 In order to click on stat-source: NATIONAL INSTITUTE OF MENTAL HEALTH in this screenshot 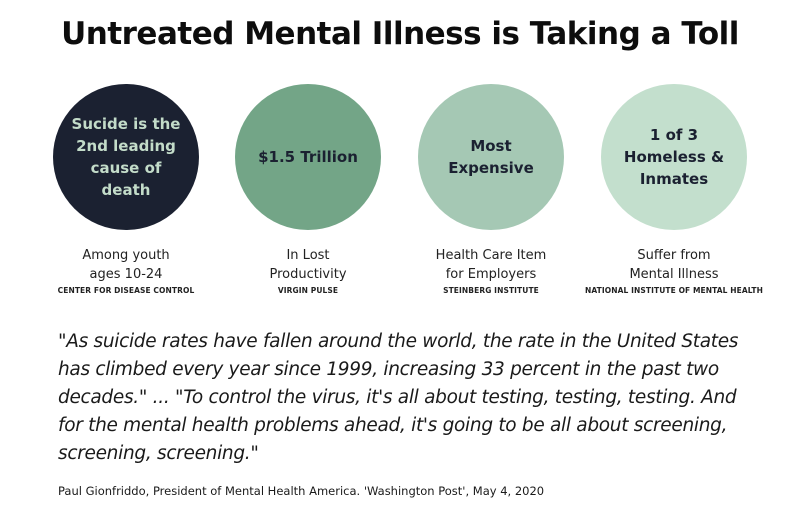, I will do `click(674, 290)`.